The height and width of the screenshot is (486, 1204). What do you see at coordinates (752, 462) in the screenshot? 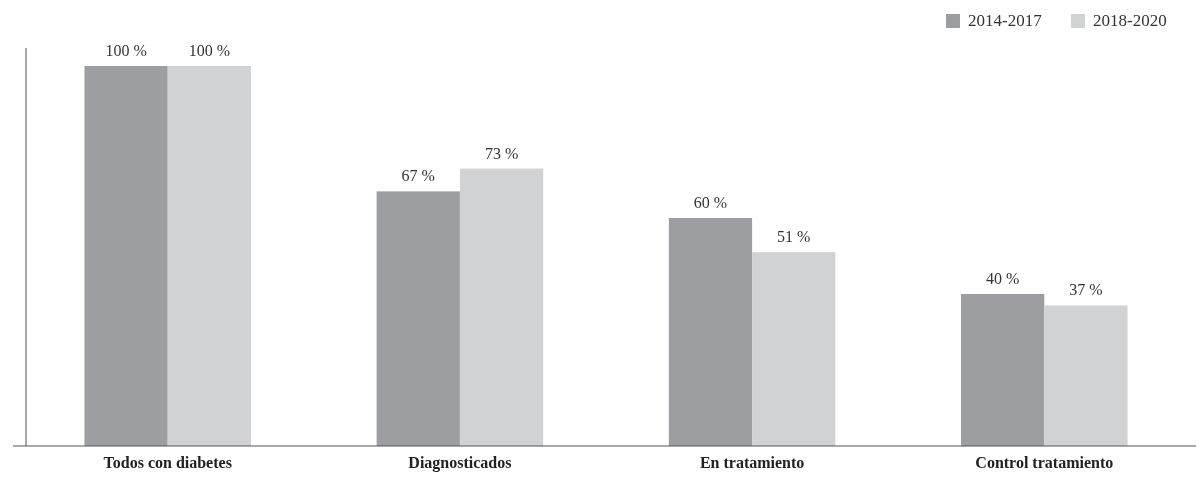
I see `x-tick-label: En tratamiento` at bounding box center [752, 462].